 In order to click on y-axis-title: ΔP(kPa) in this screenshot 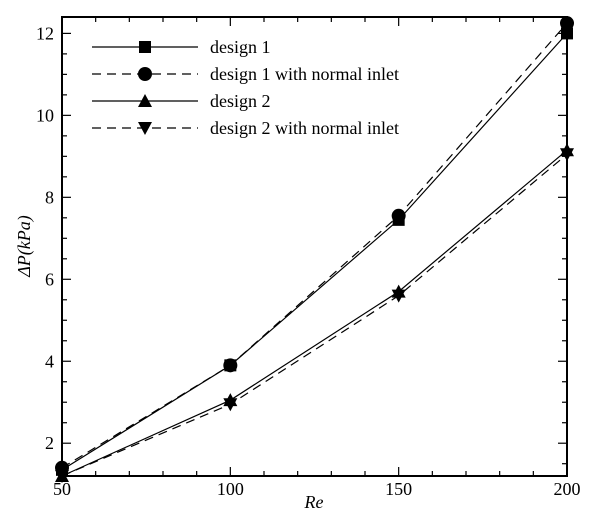, I will do `click(24, 246)`.